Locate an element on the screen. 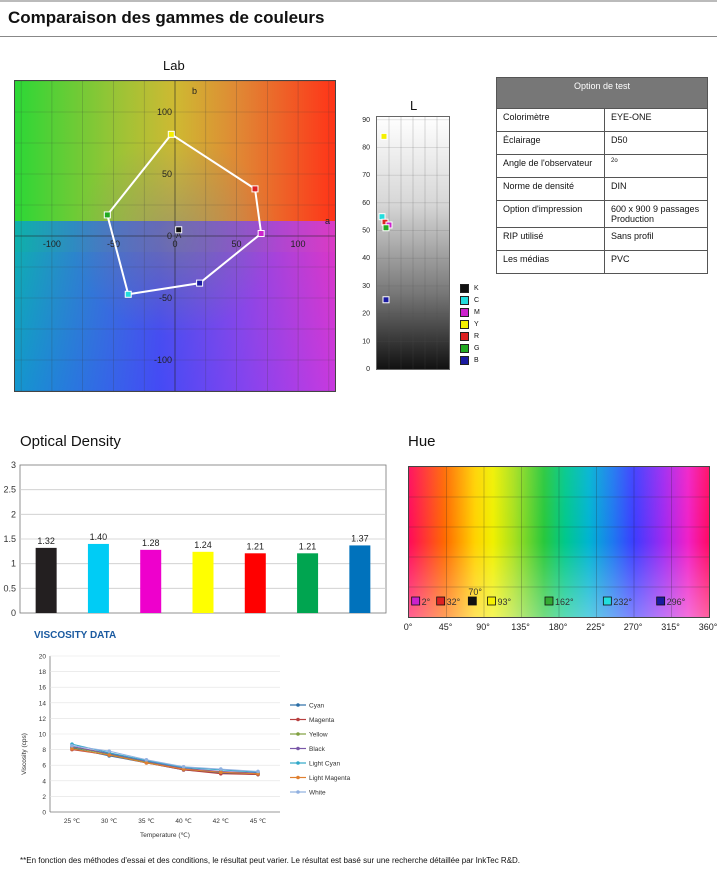 The height and width of the screenshot is (870, 717). options-row: Colorimètre EYE-ONE is located at coordinates (602, 120).